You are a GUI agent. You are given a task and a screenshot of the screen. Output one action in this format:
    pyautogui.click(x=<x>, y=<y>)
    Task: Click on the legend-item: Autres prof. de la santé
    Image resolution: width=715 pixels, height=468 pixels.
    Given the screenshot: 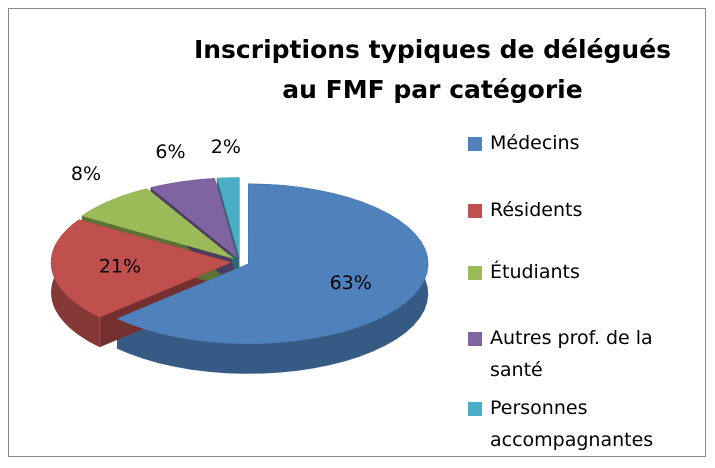 What is the action you would take?
    pyautogui.click(x=583, y=354)
    